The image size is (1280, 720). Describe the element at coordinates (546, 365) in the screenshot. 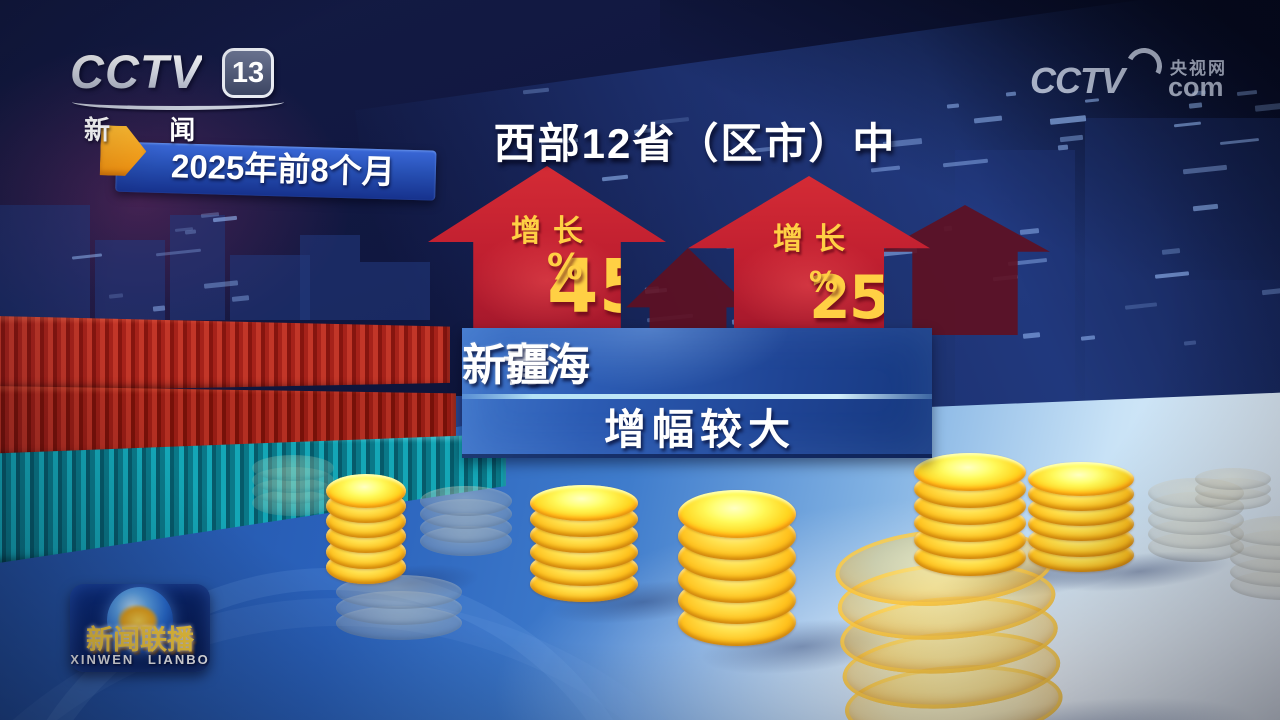

I see `province-name-left: 青海` at that location.